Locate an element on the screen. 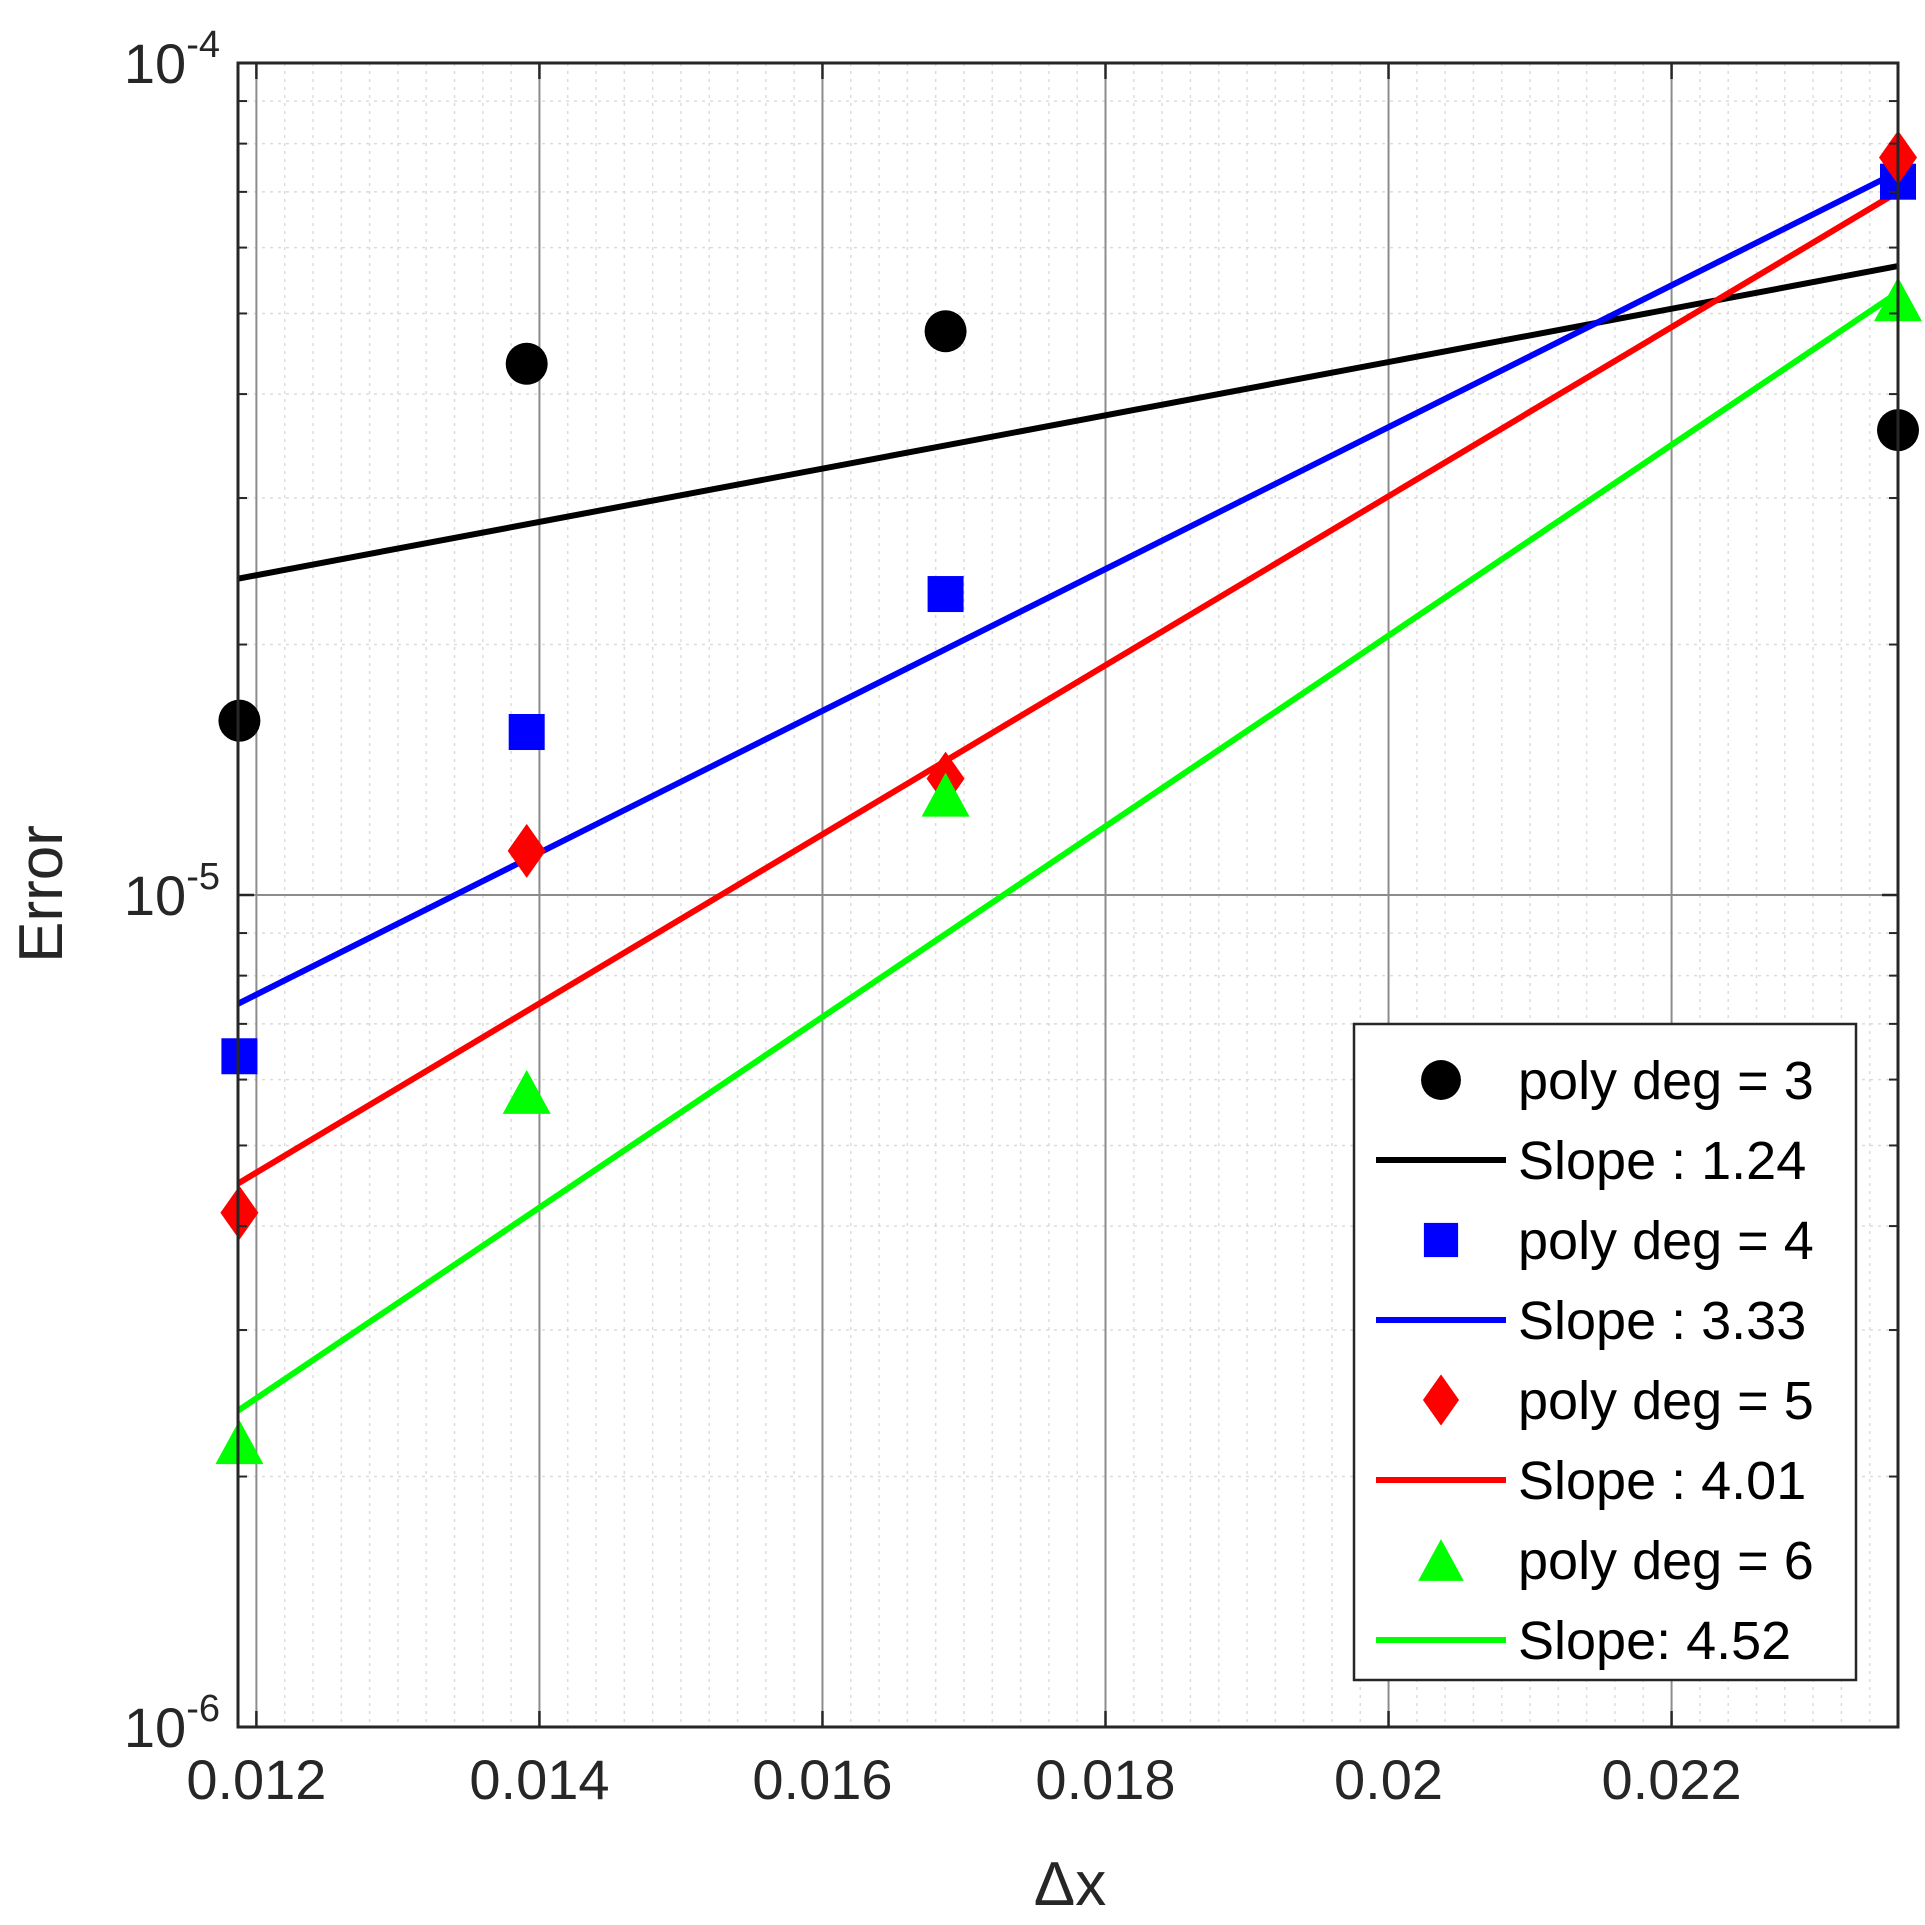 This screenshot has width=1925, height=1925. y-tick-label: 10⁻⁴ is located at coordinates (172, 59).